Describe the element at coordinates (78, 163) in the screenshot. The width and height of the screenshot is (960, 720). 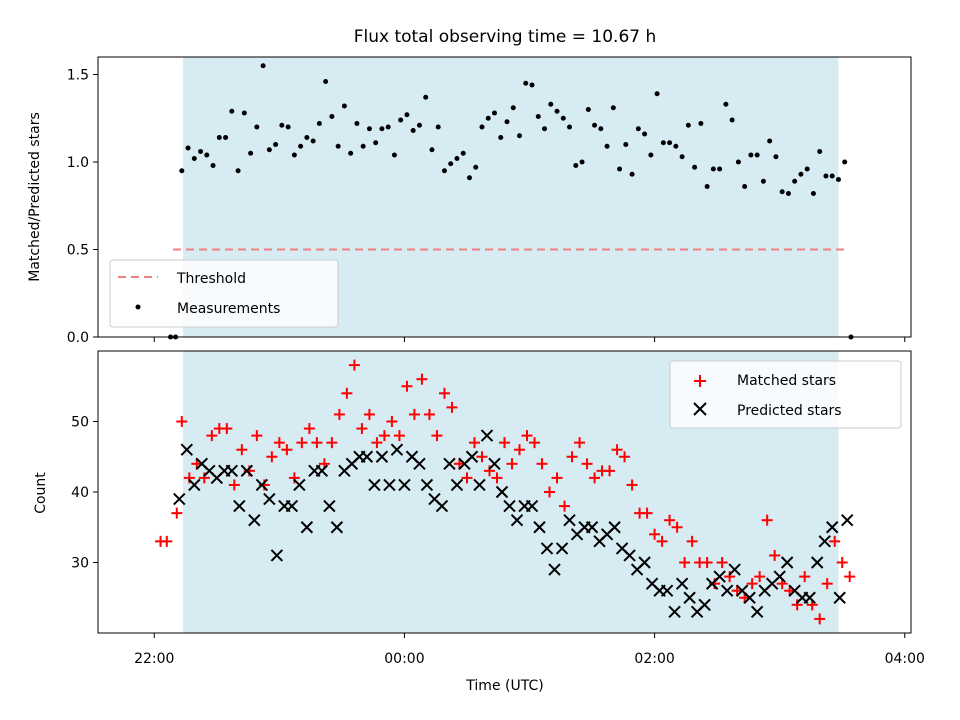
I see `y-tick-label: 1.0` at that location.